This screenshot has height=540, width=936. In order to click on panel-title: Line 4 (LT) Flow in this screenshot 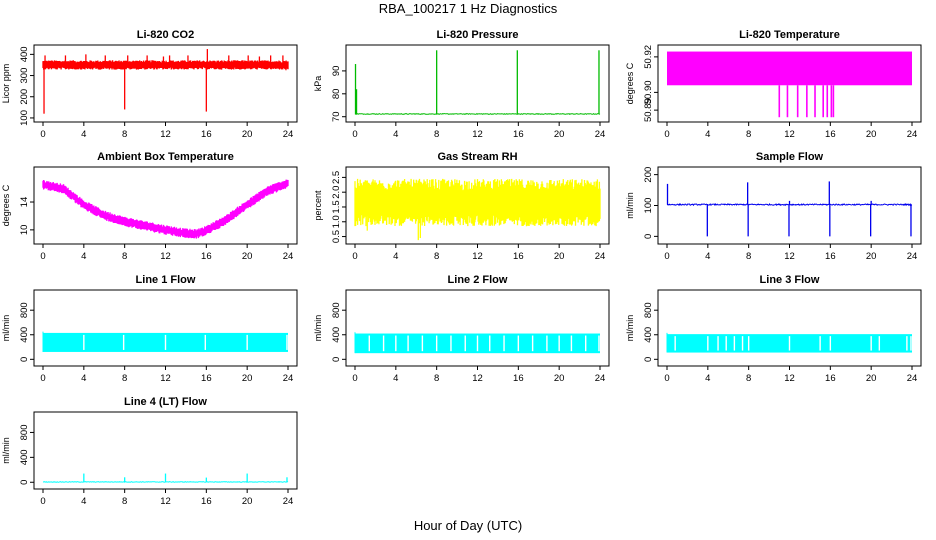, I will do `click(165, 402)`.